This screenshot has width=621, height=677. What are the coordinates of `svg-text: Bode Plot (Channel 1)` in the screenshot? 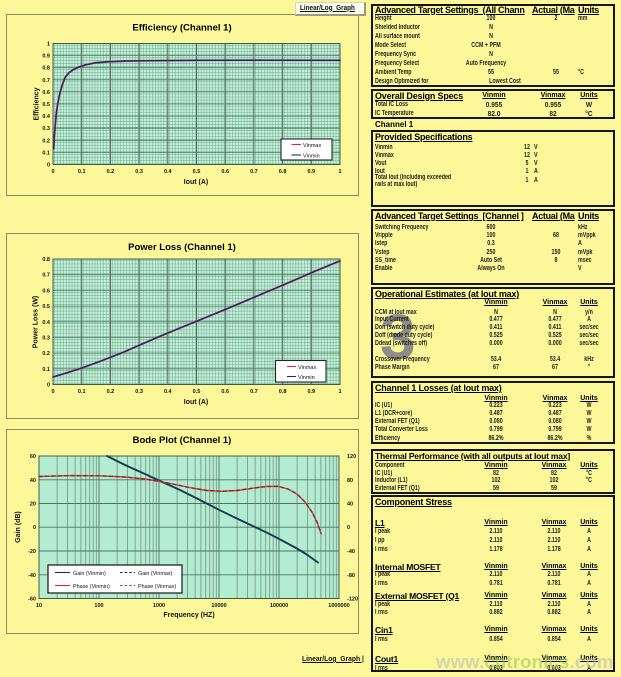 It's located at (182, 440).